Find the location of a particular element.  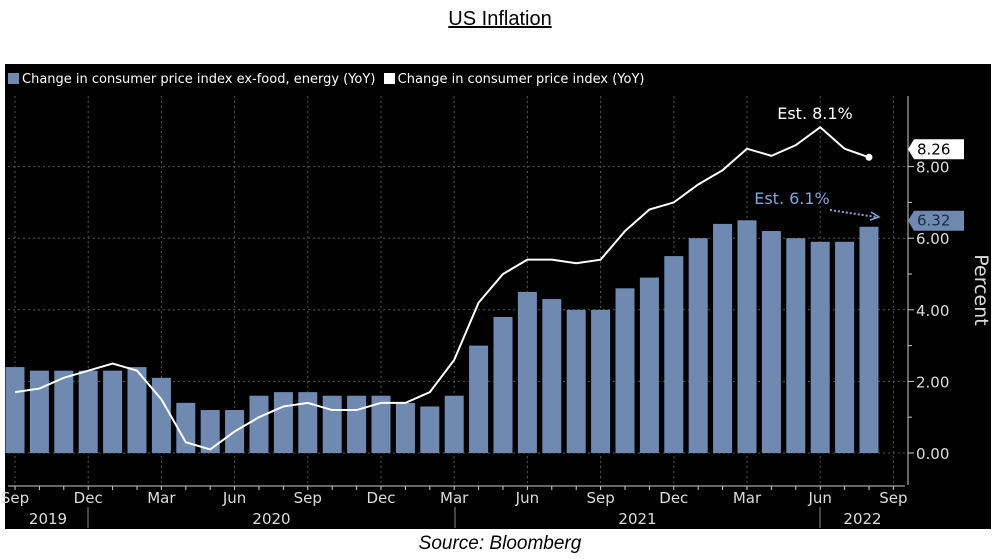

year-label: 2021 is located at coordinates (637, 519).